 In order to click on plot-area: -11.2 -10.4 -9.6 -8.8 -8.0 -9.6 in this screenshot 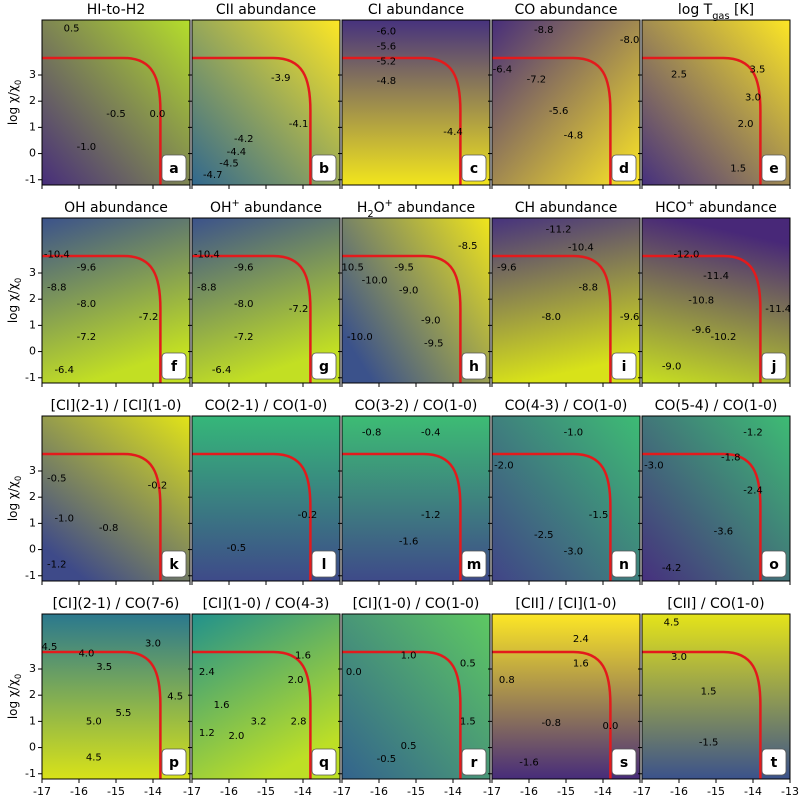, I will do `click(565, 304)`.